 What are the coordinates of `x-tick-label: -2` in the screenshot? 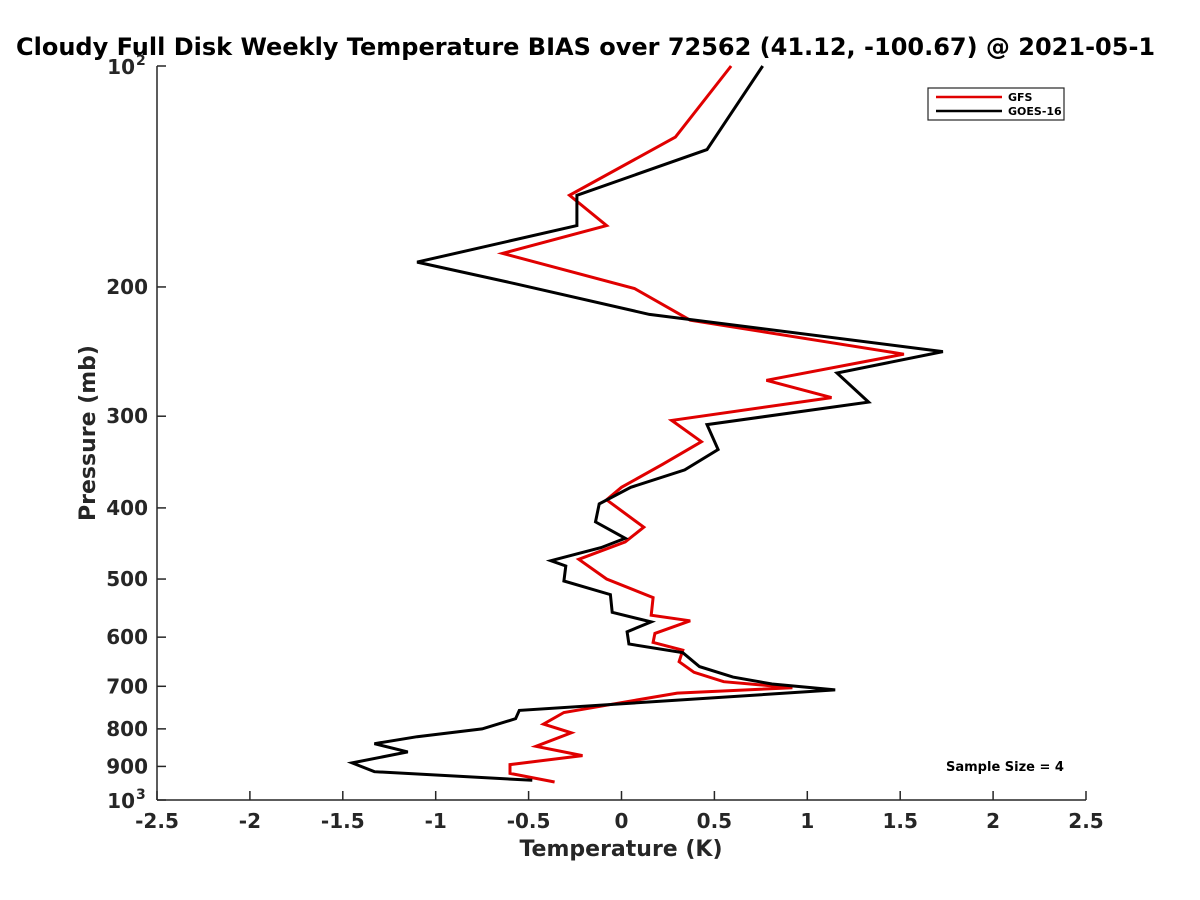 It's located at (250, 821).